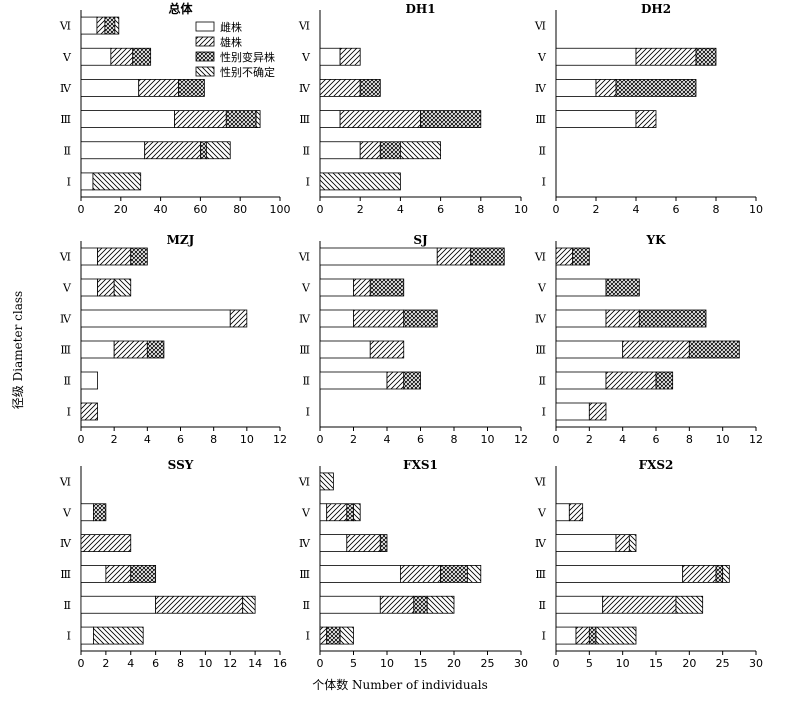  What do you see at coordinates (756, 663) in the screenshot?
I see `x-tick-label: 30` at bounding box center [756, 663].